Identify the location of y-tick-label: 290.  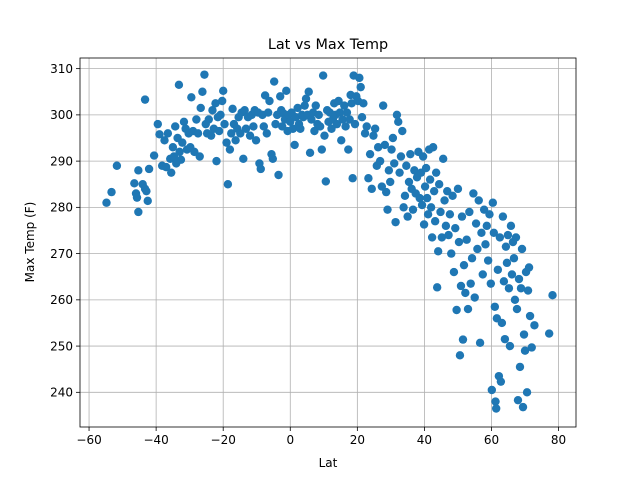
(61, 161).